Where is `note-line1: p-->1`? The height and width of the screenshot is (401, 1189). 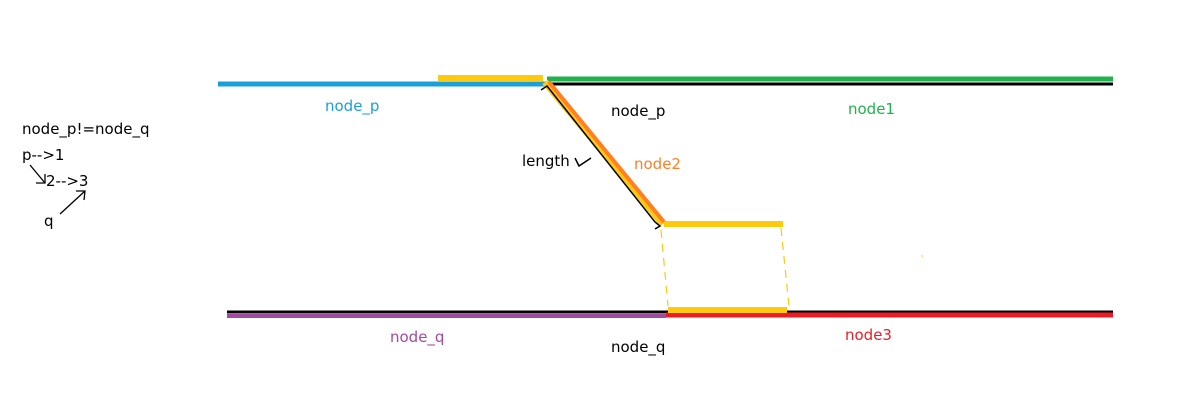 note-line1: p-->1 is located at coordinates (43, 155).